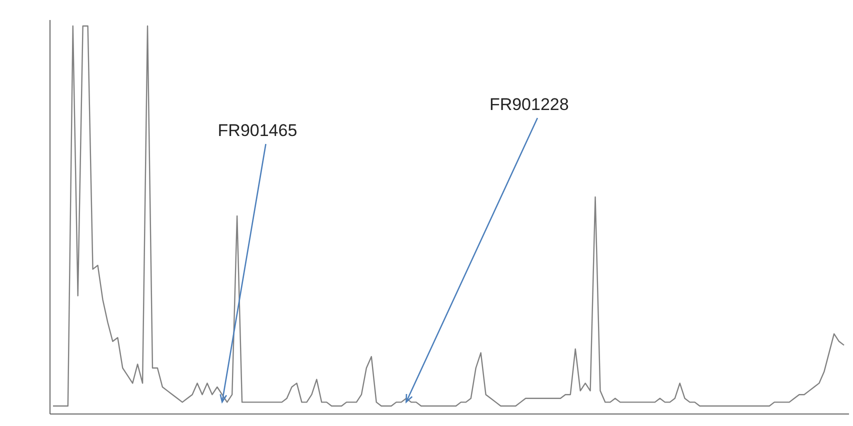 This screenshot has width=853, height=426. What do you see at coordinates (258, 130) in the screenshot?
I see `annotation: FR901465` at bounding box center [258, 130].